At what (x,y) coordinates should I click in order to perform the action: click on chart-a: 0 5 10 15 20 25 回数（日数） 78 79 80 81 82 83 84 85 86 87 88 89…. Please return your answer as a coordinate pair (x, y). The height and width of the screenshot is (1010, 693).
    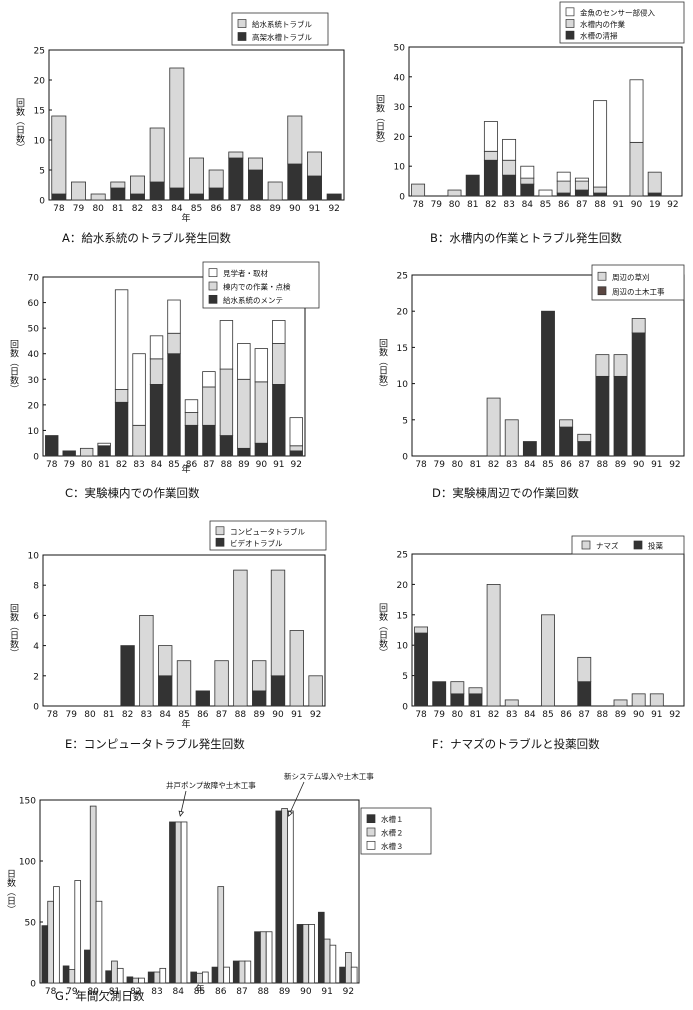
    Looking at the image, I should click on (179, 128).